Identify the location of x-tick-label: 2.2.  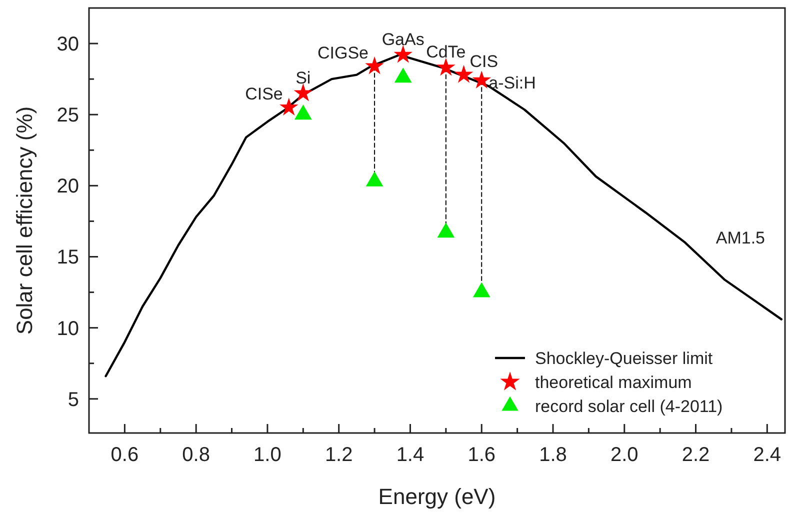
(696, 455).